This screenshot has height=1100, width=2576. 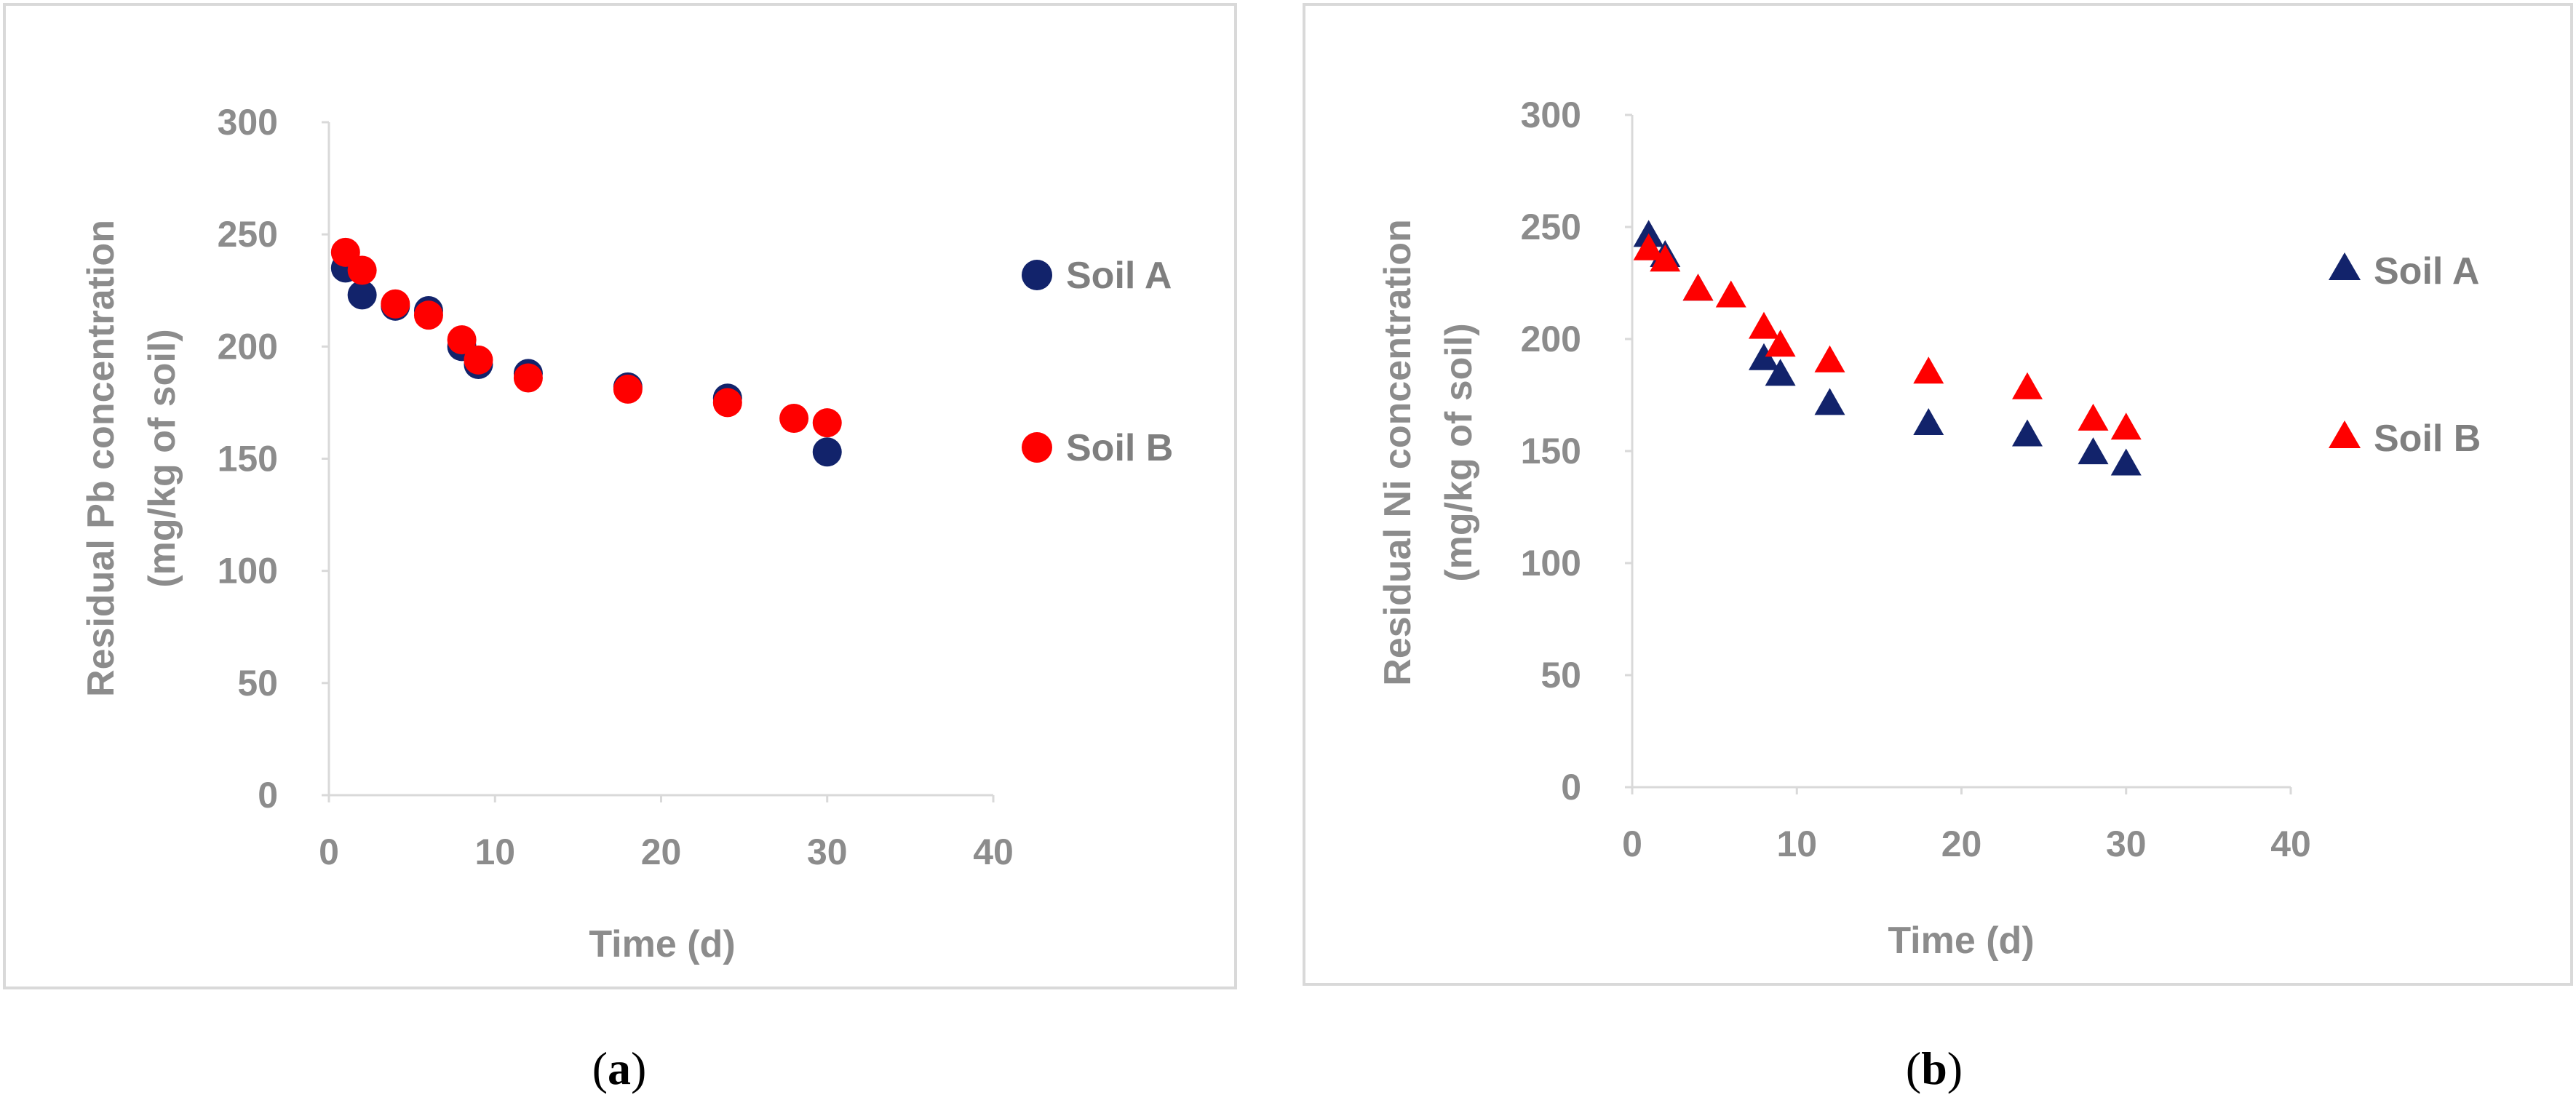 What do you see at coordinates (248, 571) in the screenshot?
I see `chart-a-y-tick-label: 100` at bounding box center [248, 571].